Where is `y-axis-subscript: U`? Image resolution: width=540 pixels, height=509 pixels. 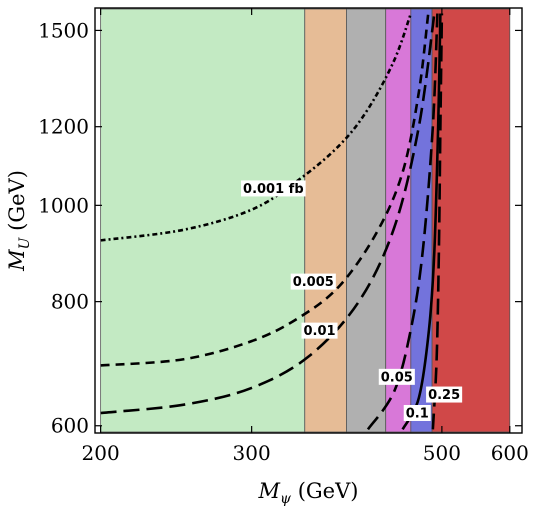 y-axis-subscript: U is located at coordinates (25, 242).